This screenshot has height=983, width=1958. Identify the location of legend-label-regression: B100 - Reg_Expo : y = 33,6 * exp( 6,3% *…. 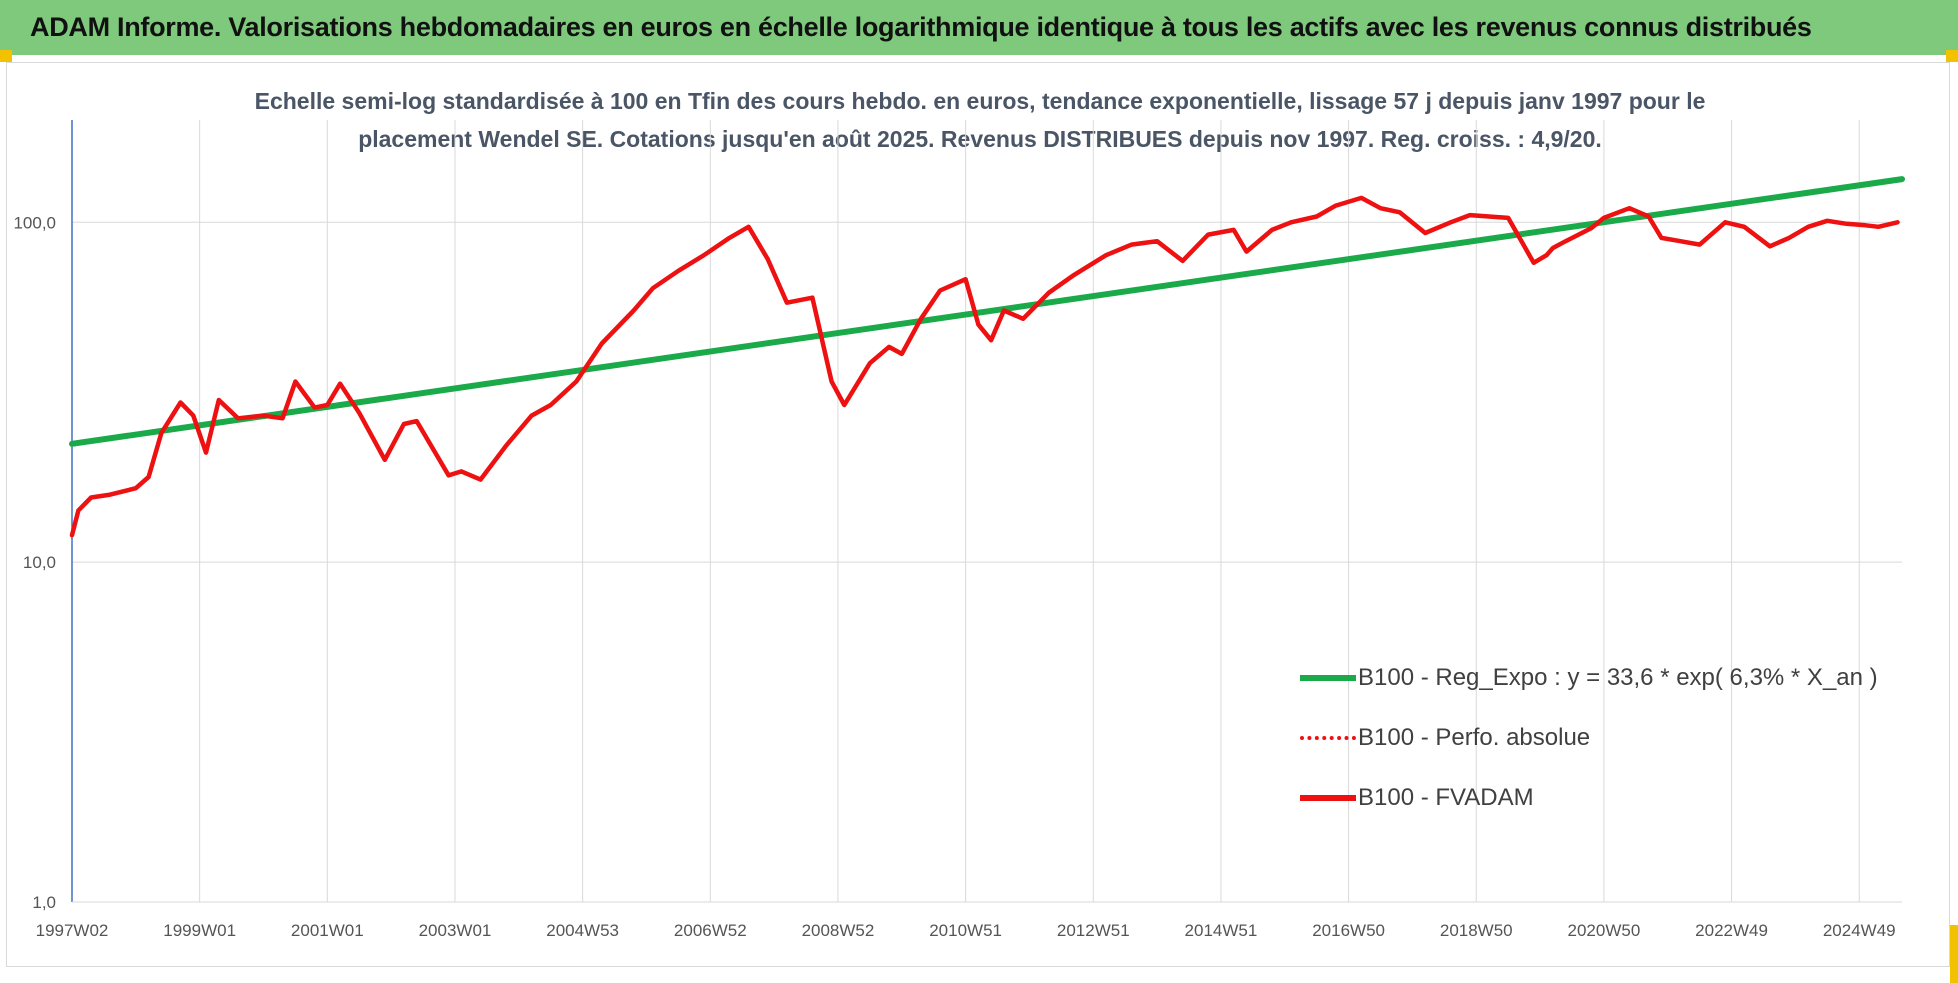
(1618, 677).